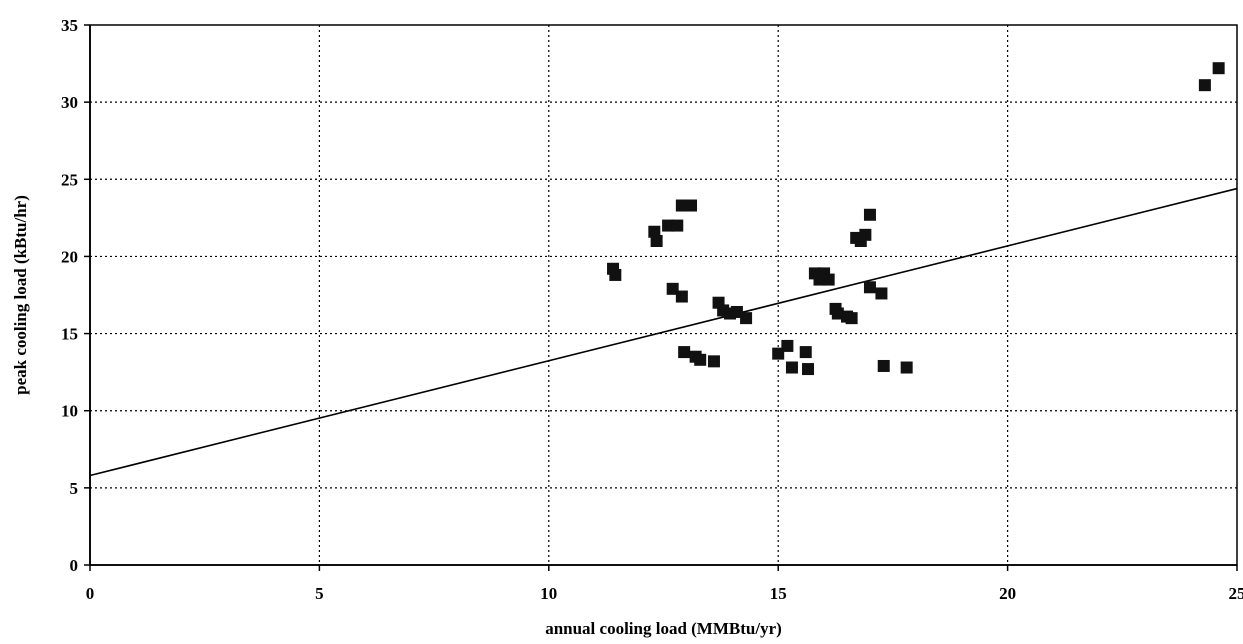 This screenshot has width=1243, height=644. What do you see at coordinates (74, 565) in the screenshot?
I see `y-tick-label: 0` at bounding box center [74, 565].